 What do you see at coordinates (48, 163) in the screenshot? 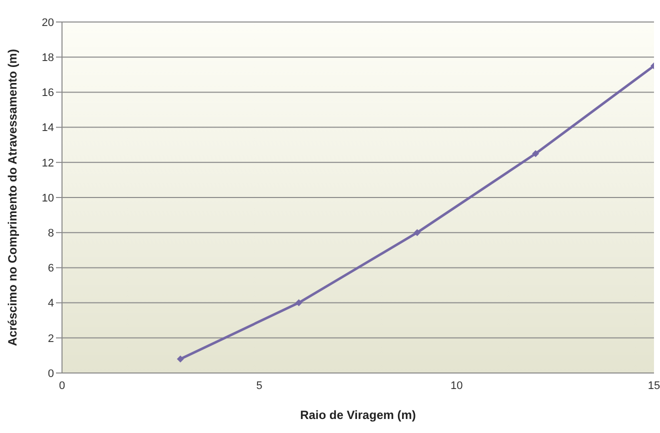
I see `y-tick-label: 12` at bounding box center [48, 163].